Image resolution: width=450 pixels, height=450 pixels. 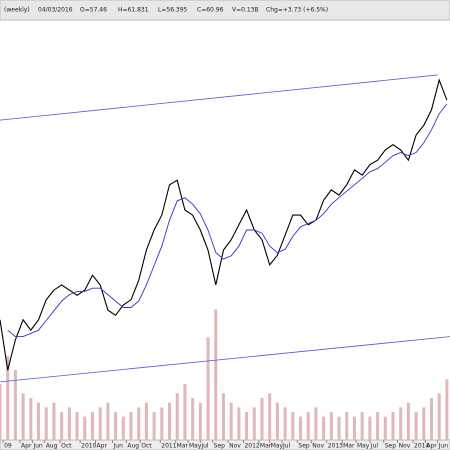 What do you see at coordinates (17, 10) in the screenshot?
I see `header-item: (weekly)` at bounding box center [17, 10].